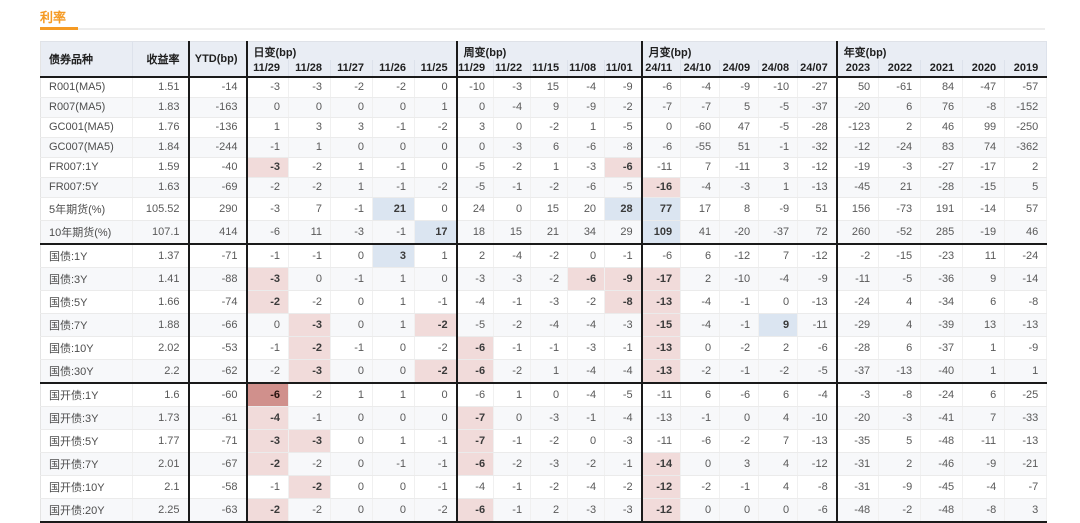 The width and height of the screenshot is (1080, 523). I want to click on yearly-cell-2: 46, so click(942, 127).